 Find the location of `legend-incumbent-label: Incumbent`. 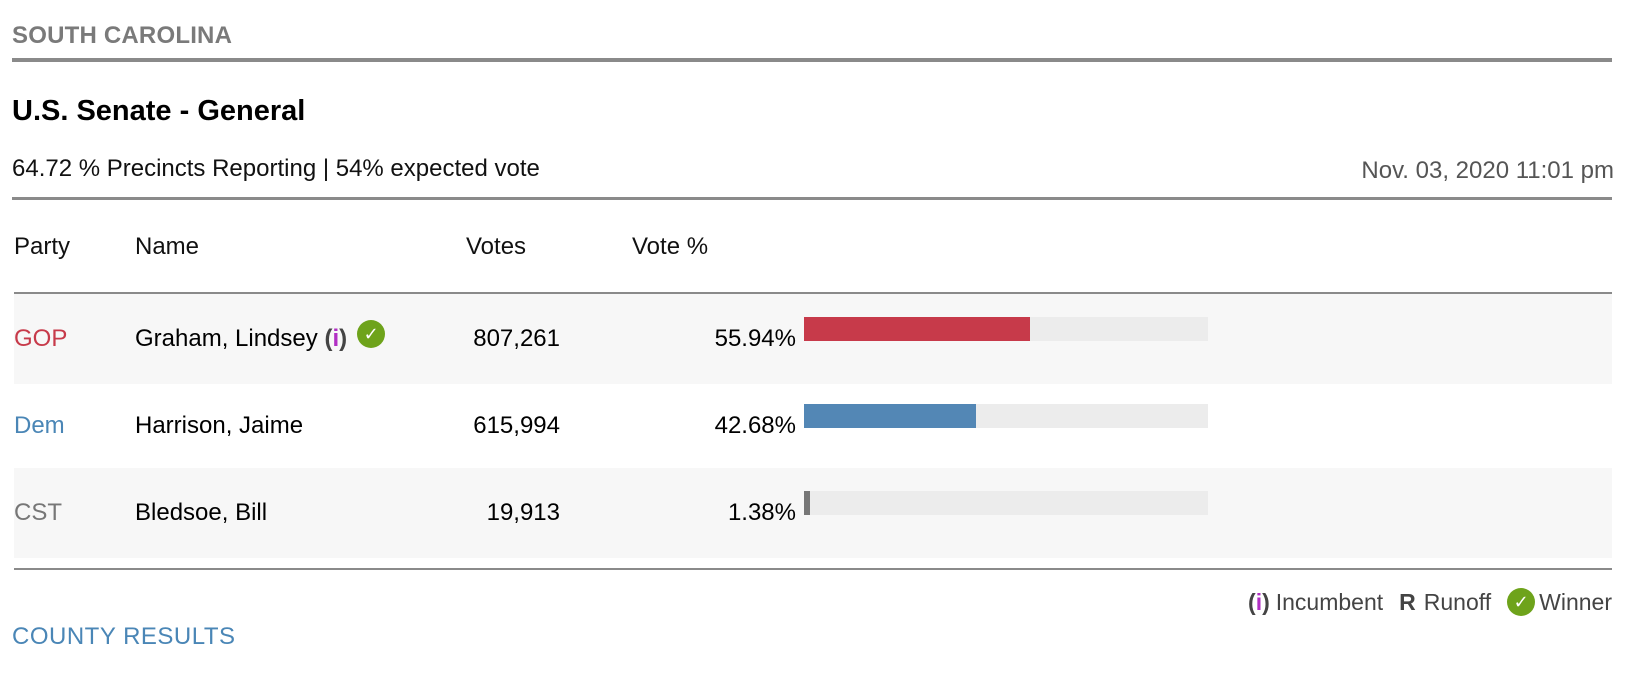

legend-incumbent-label: Incumbent is located at coordinates (1329, 601).